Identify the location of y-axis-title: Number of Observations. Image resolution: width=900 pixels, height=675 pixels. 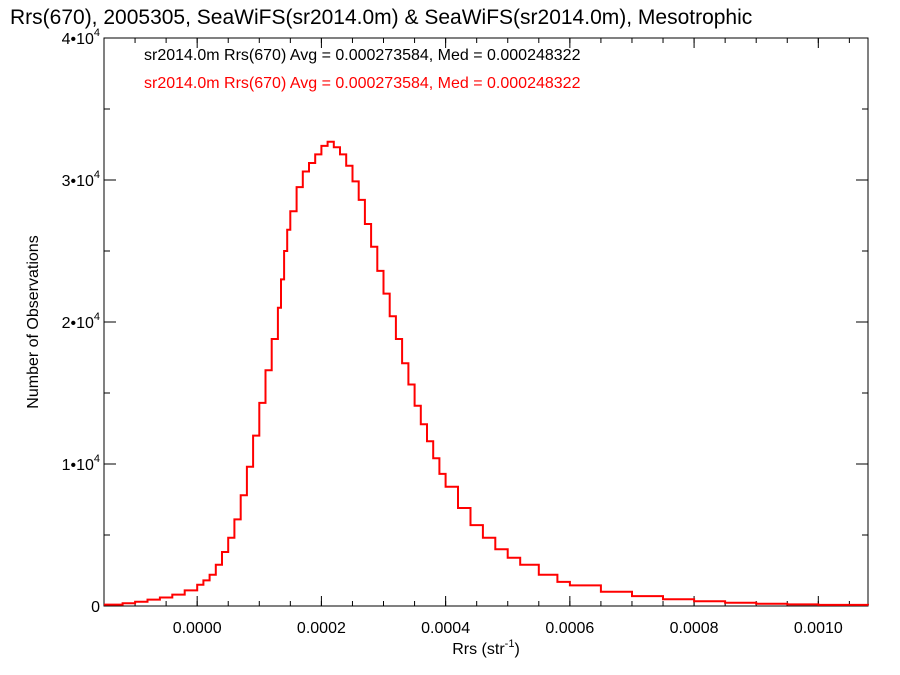
(33, 321).